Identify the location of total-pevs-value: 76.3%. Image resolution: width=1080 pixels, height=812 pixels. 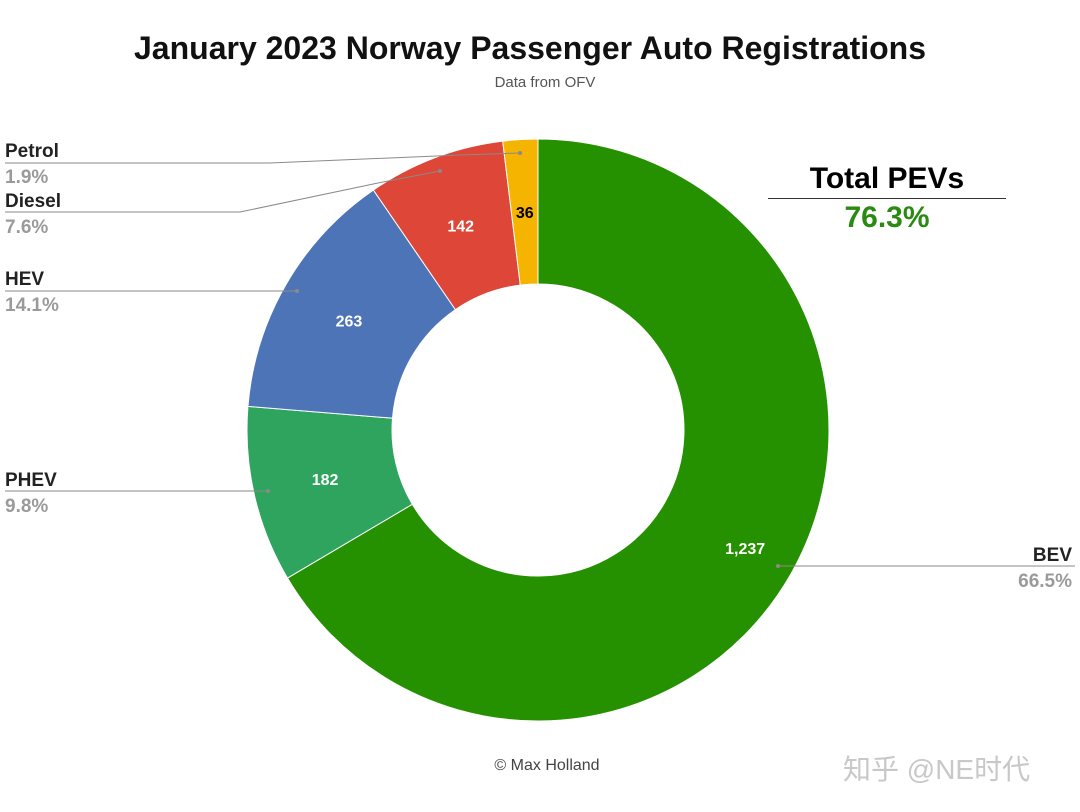
(887, 217).